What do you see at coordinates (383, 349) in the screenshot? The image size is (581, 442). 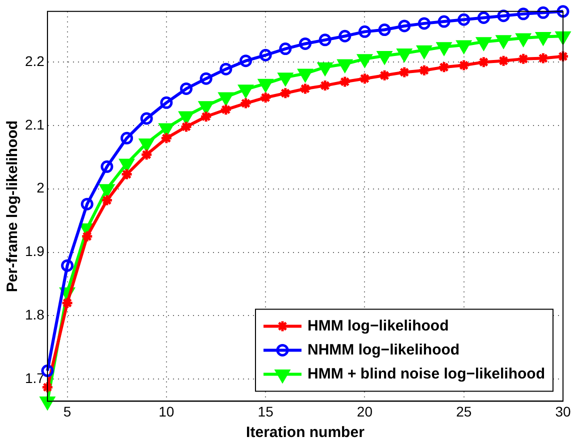 I see `legend-label: NHMM log−likelihood` at bounding box center [383, 349].